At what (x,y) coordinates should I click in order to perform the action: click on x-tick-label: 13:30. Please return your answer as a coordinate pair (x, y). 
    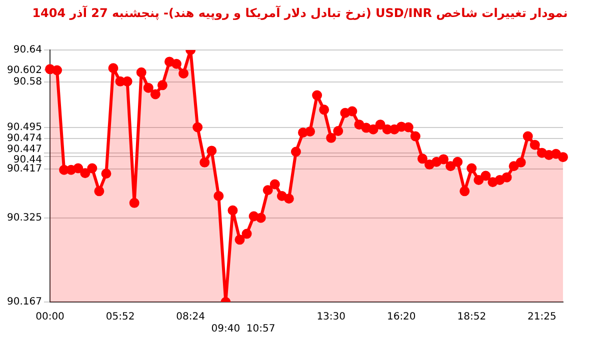
    Looking at the image, I should click on (331, 317).